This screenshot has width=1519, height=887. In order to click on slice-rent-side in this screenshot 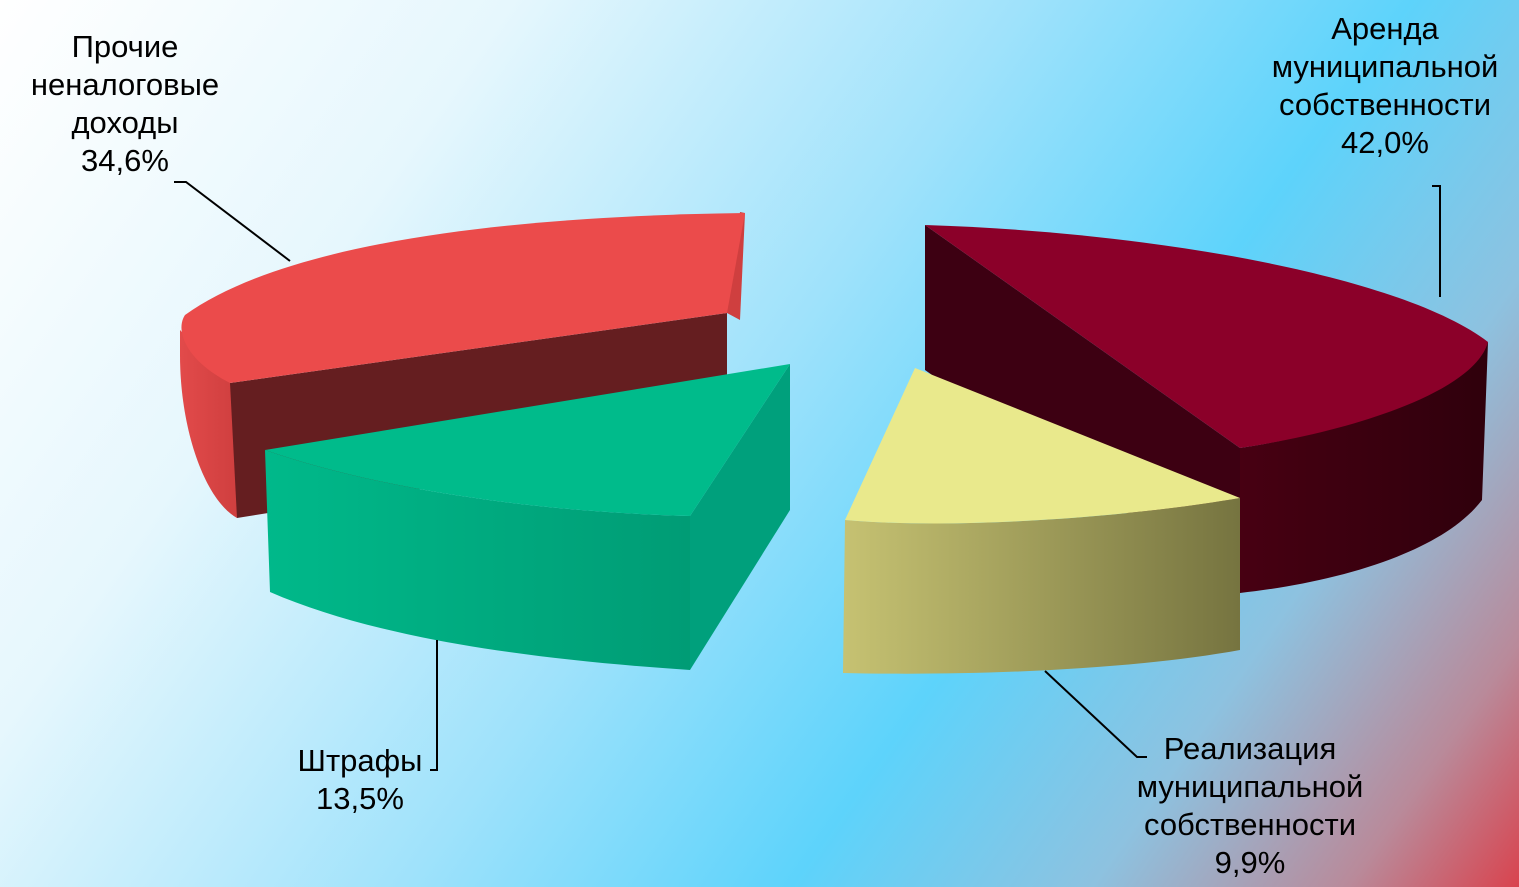, I will do `click(1364, 467)`.